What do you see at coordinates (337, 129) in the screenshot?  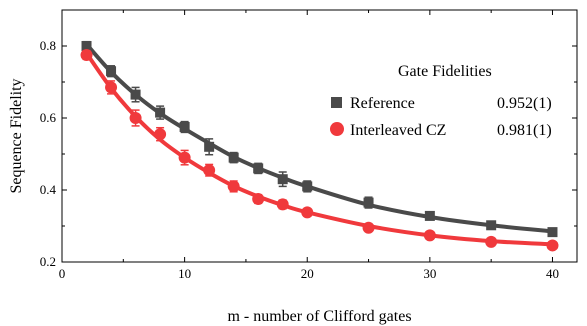 I see `legend-marker-interleaved-cz` at bounding box center [337, 129].